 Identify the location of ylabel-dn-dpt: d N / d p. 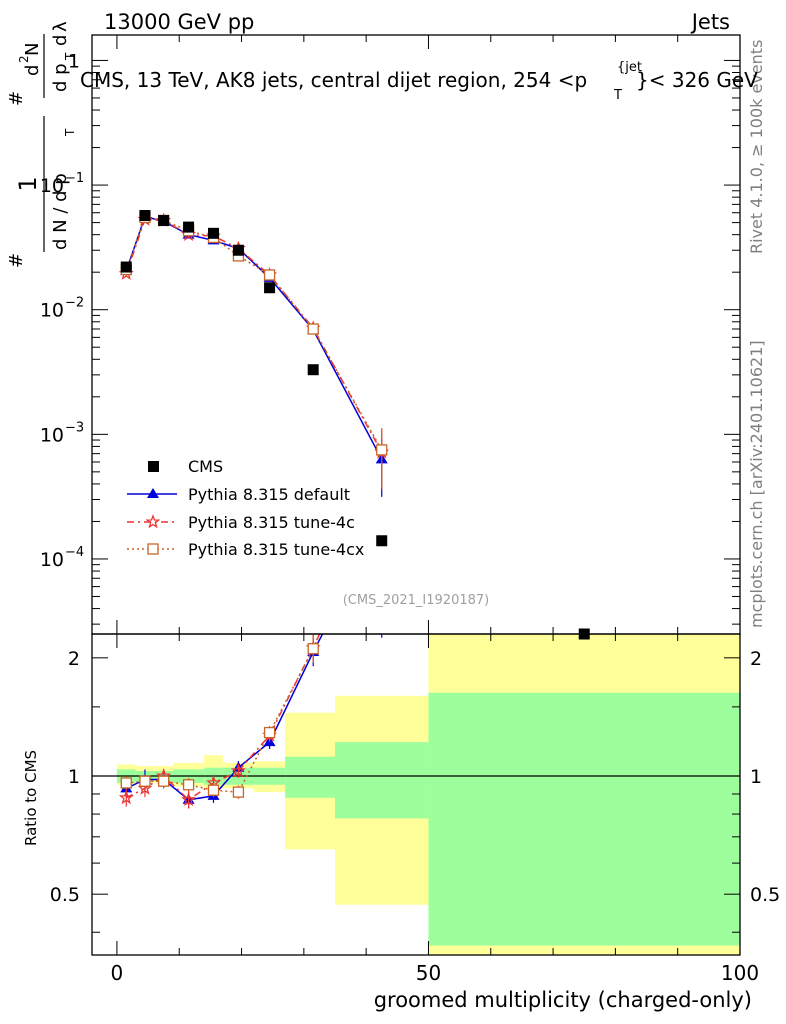
(60, 211).